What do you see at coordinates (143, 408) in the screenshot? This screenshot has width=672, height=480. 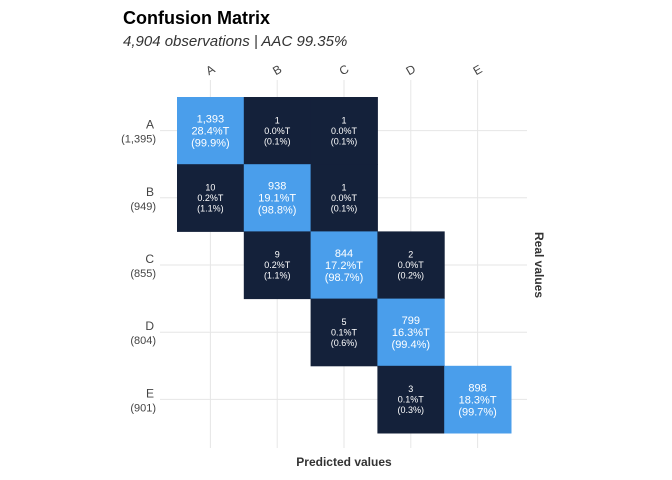 I see `y-row-total-label: (901)` at bounding box center [143, 408].